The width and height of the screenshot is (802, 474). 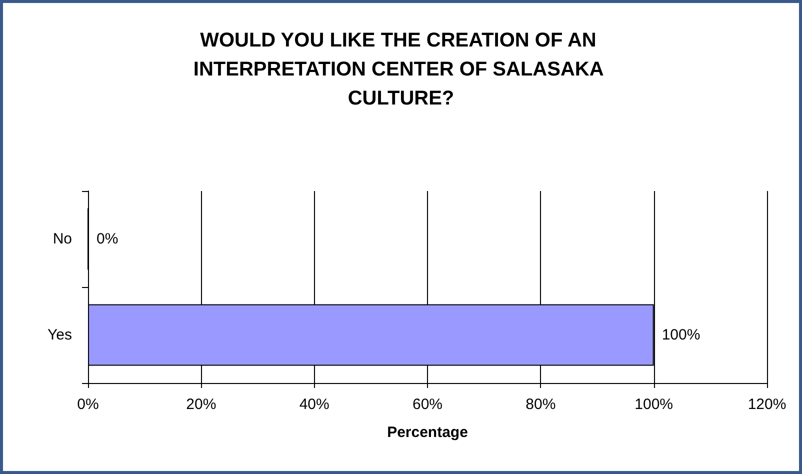 What do you see at coordinates (314, 404) in the screenshot?
I see `x-tick-label: 40%` at bounding box center [314, 404].